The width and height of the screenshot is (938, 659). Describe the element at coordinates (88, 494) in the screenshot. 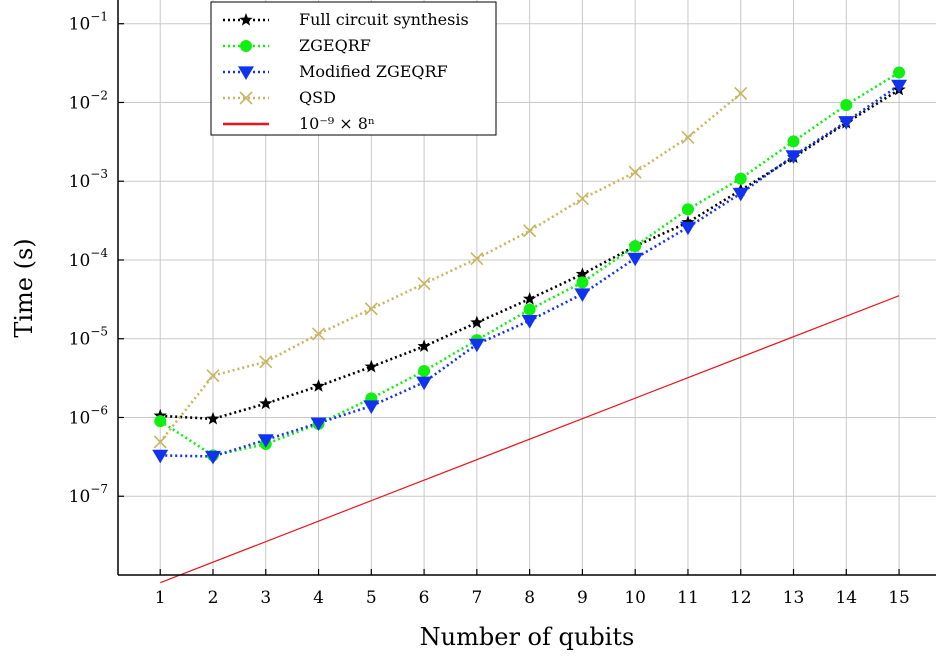

I see `y-tick-label: 10⁻⁷` at that location.